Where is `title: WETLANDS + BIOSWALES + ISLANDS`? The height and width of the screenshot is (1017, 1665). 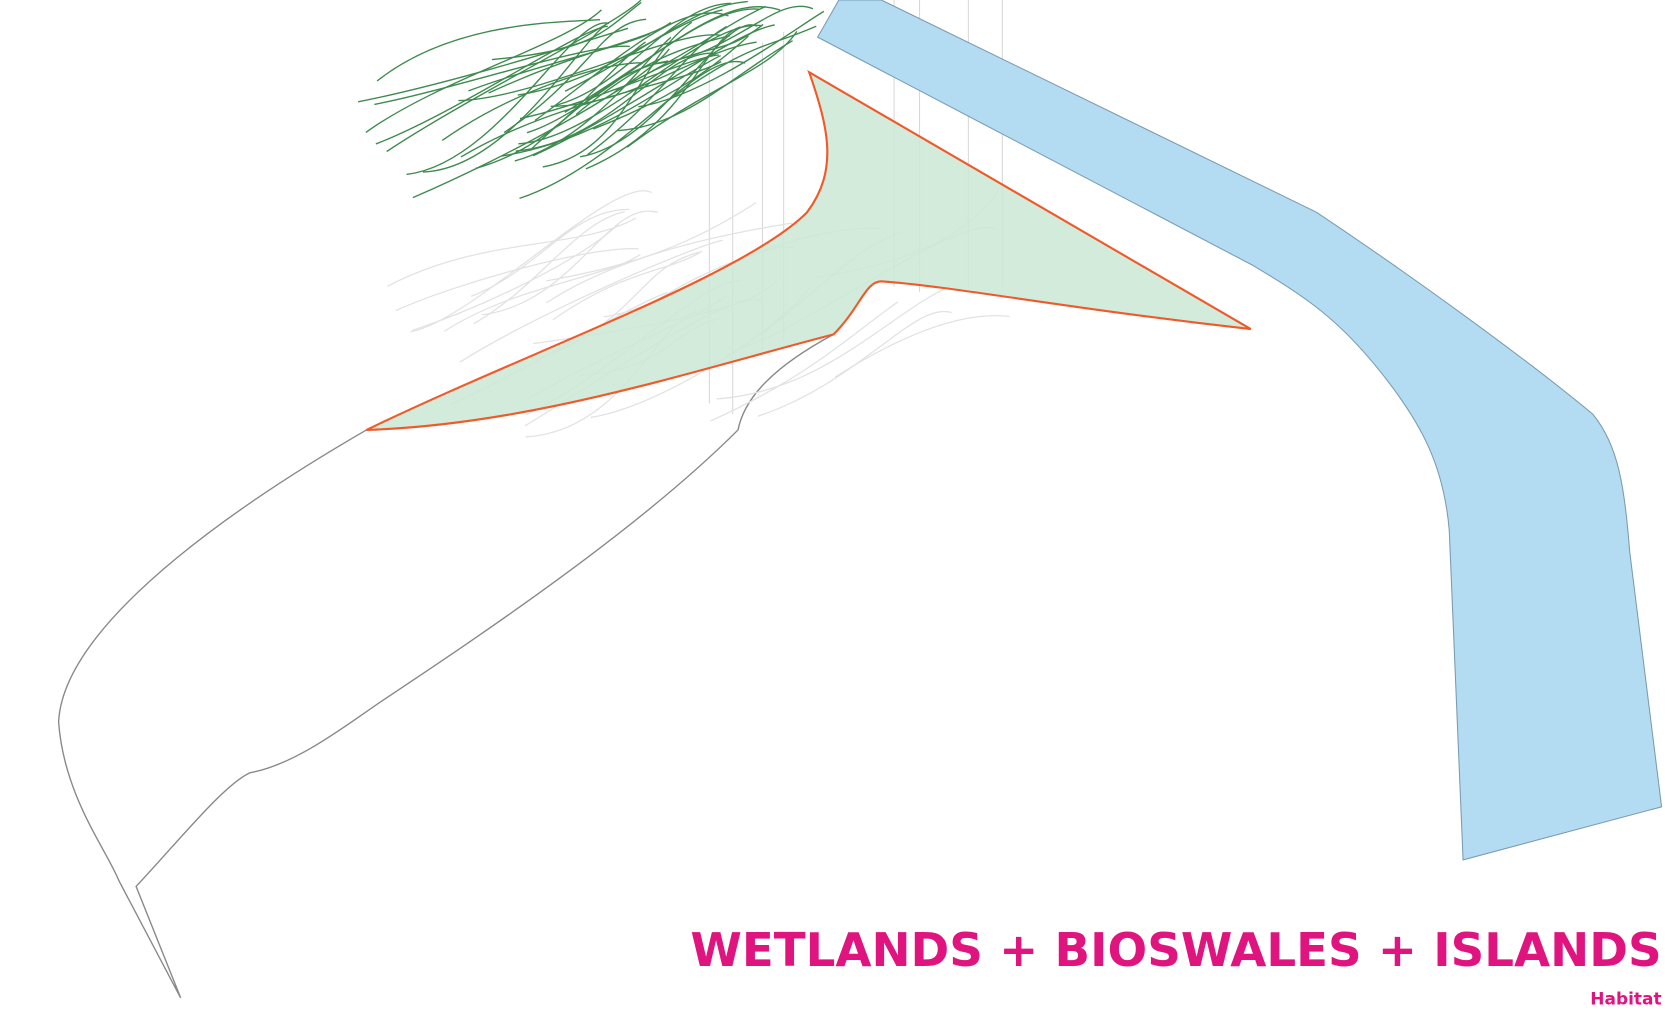 title: WETLANDS + BIOSWALES + ISLANDS is located at coordinates (1175, 951).